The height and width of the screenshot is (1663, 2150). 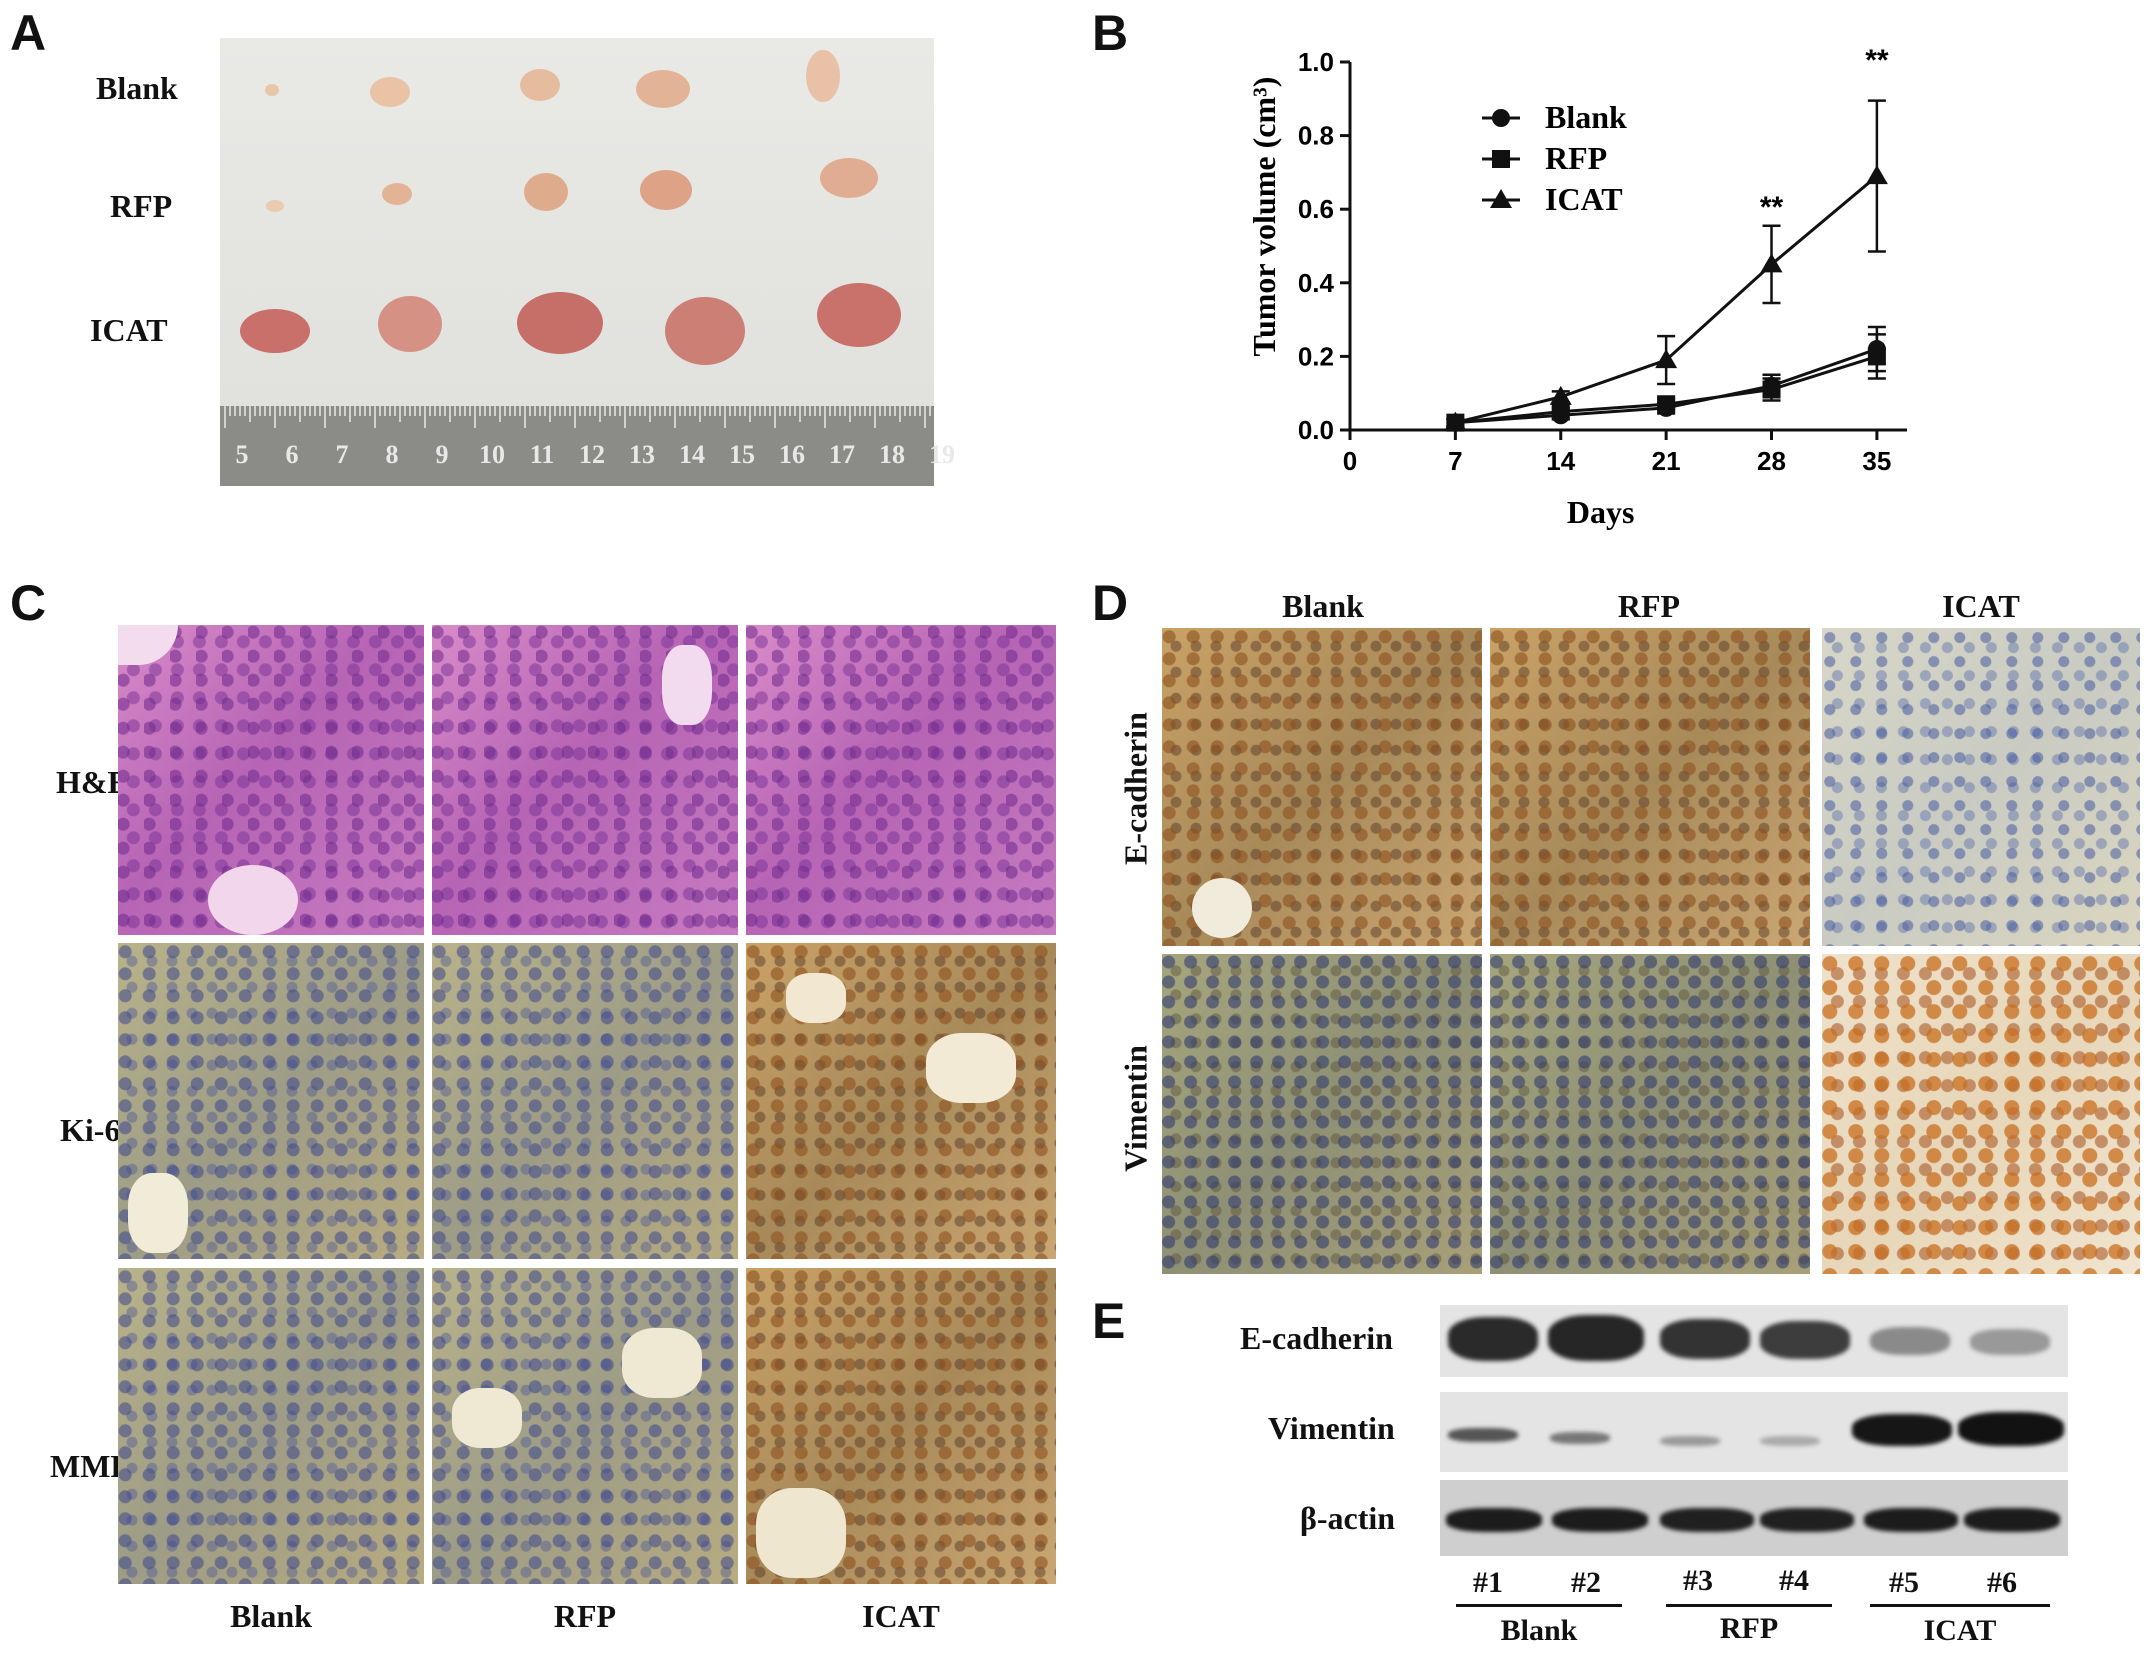 I want to click on ruler-number: 11, so click(x=542, y=454).